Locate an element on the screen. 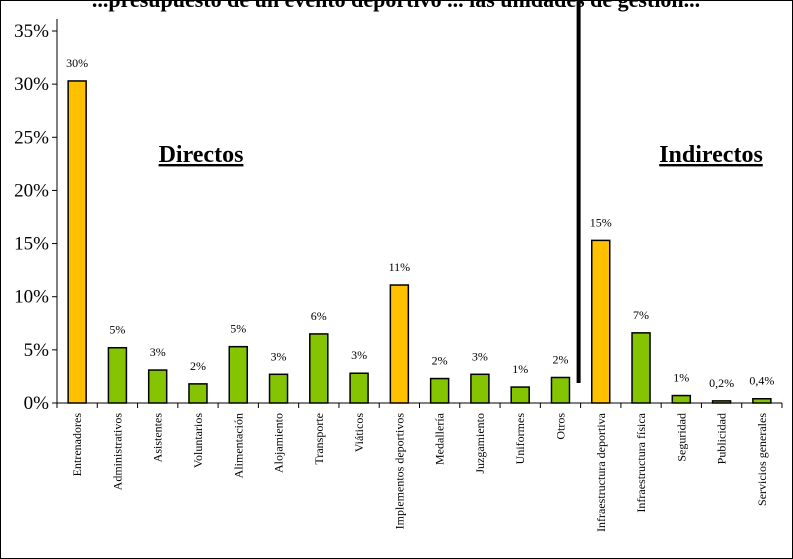 The height and width of the screenshot is (559, 793). category-label: Alimentación is located at coordinates (238, 445).